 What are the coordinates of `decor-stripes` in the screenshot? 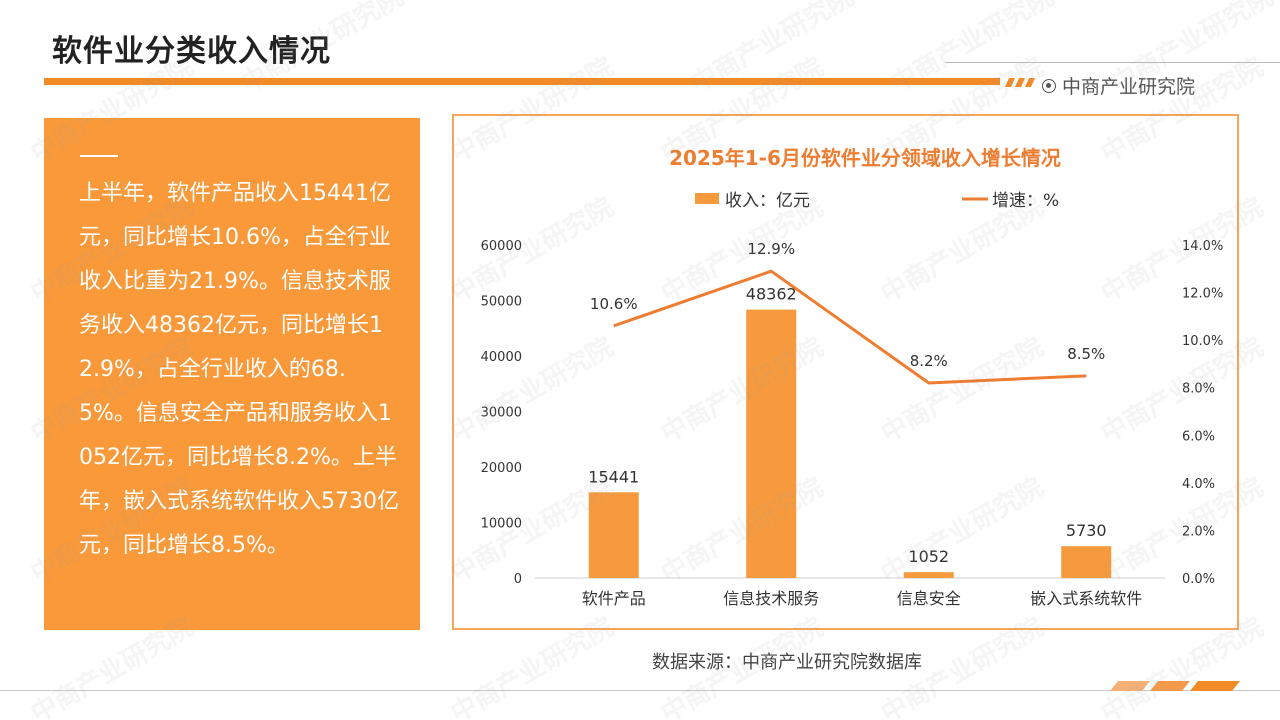 It's located at (1020, 82).